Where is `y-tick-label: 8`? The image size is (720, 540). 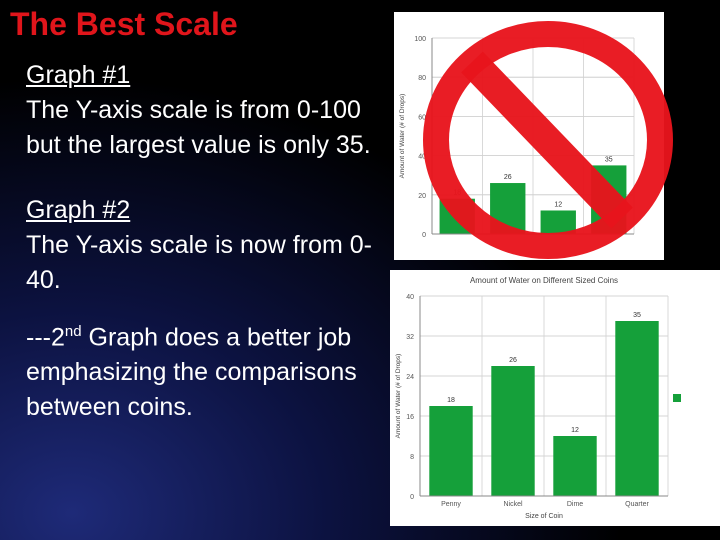
y-tick-label: 8 is located at coordinates (412, 457).